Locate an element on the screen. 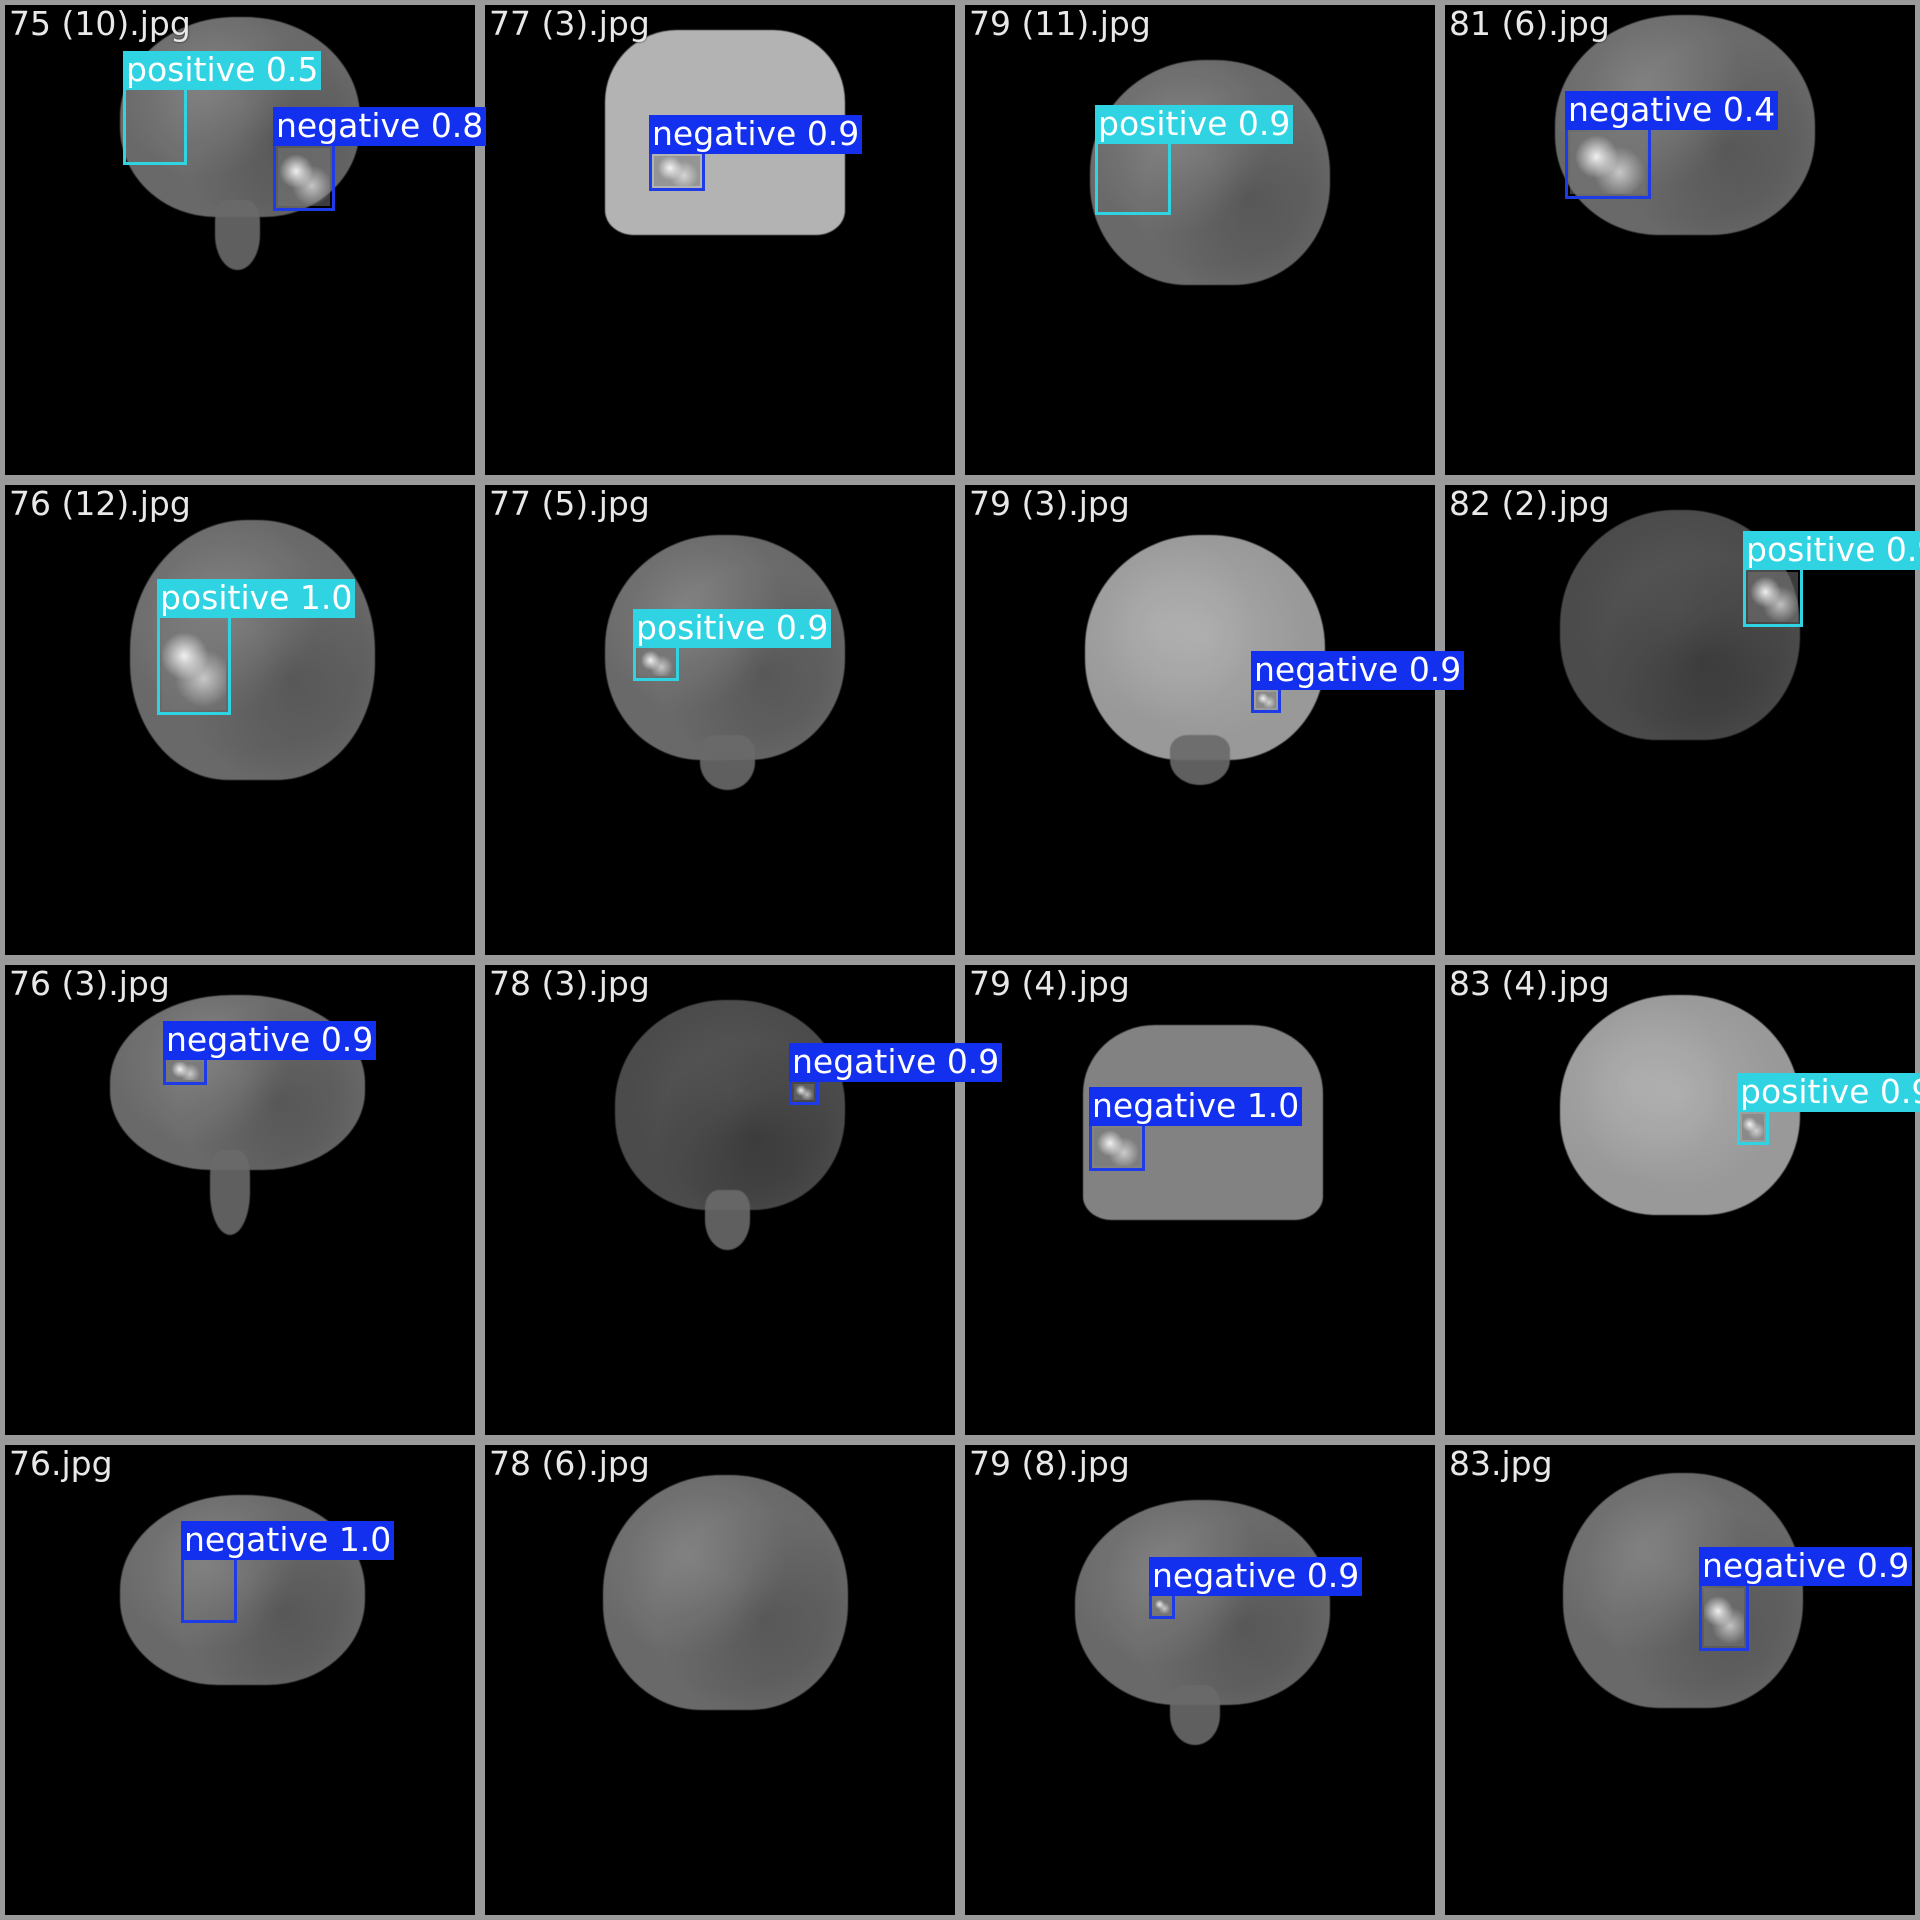 The image size is (1920, 1920). image-tile: 76 (12).jpg positive 1.0 is located at coordinates (240, 720).